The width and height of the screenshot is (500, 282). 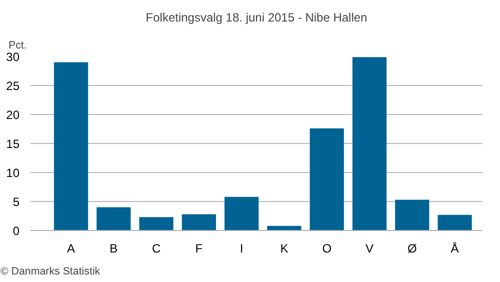 What do you see at coordinates (13, 115) in the screenshot?
I see `y-tick-label: 20` at bounding box center [13, 115].